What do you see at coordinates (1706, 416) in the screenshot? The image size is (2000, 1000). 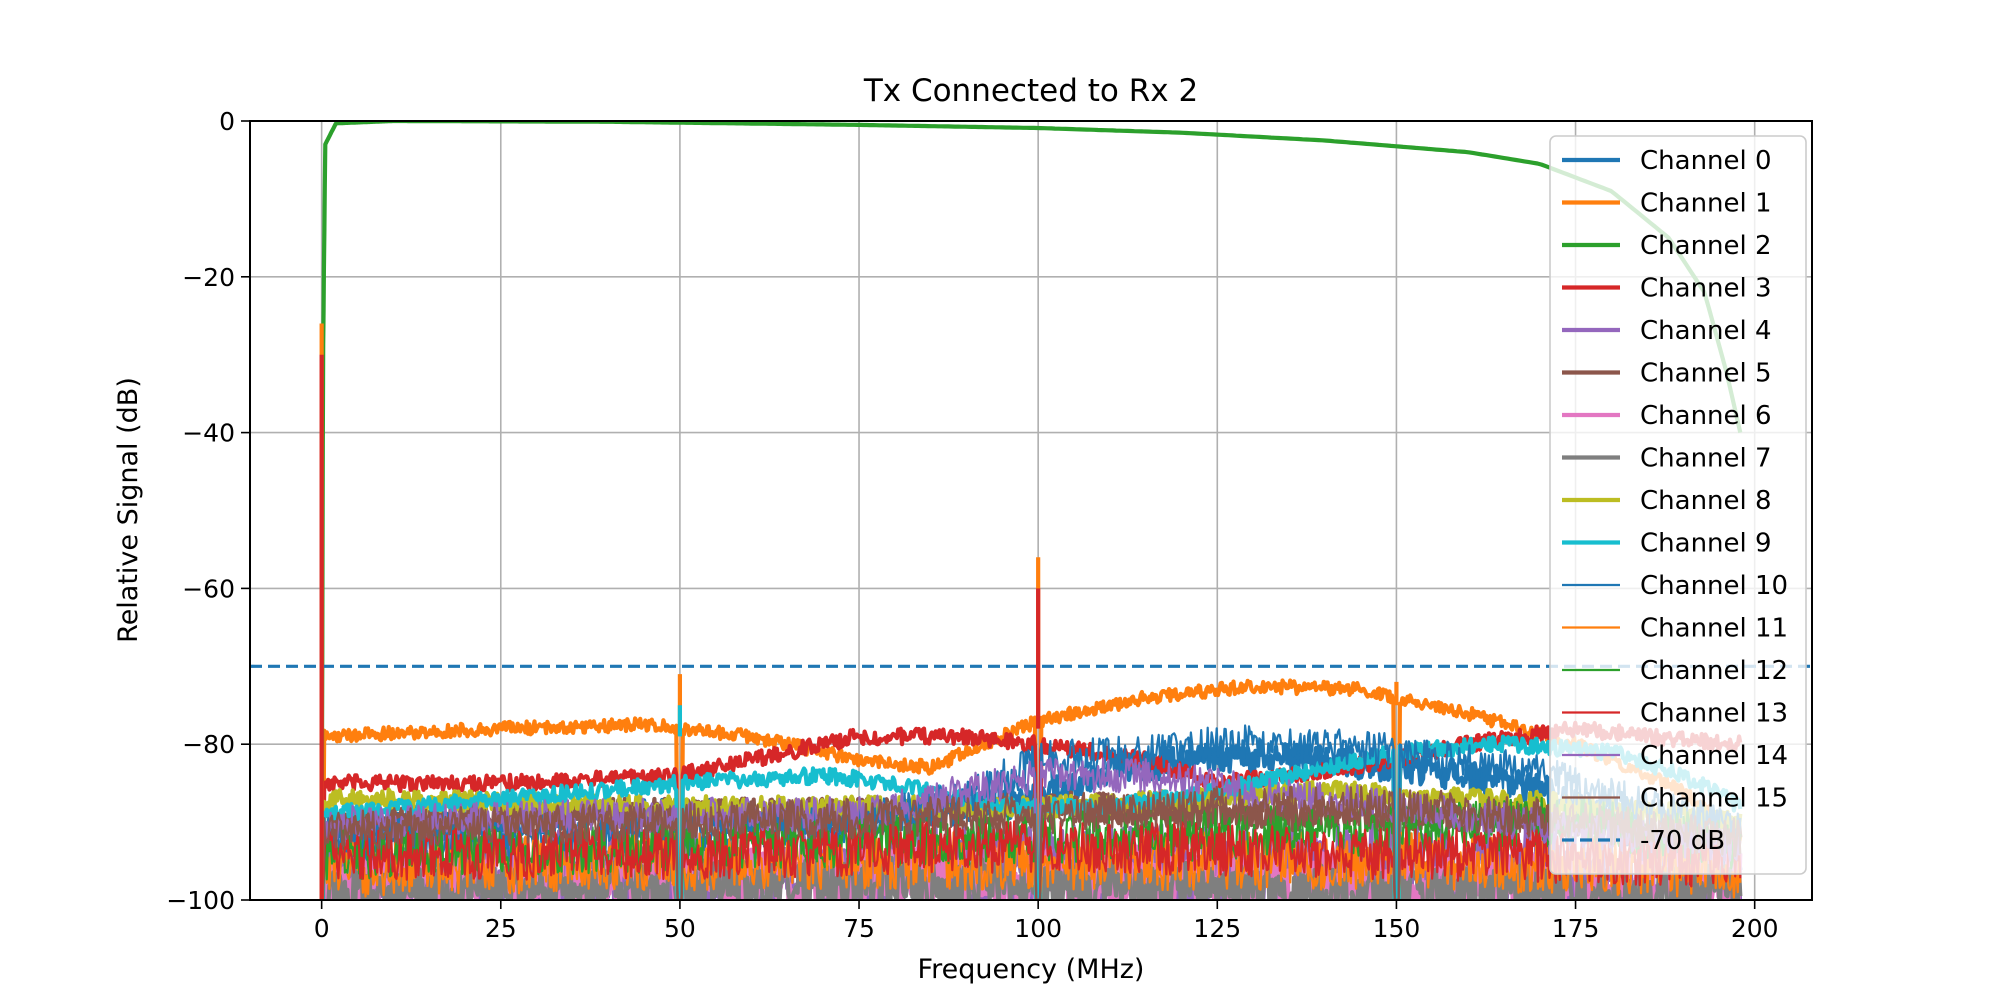 I see `legend-label: Channel 6` at bounding box center [1706, 416].